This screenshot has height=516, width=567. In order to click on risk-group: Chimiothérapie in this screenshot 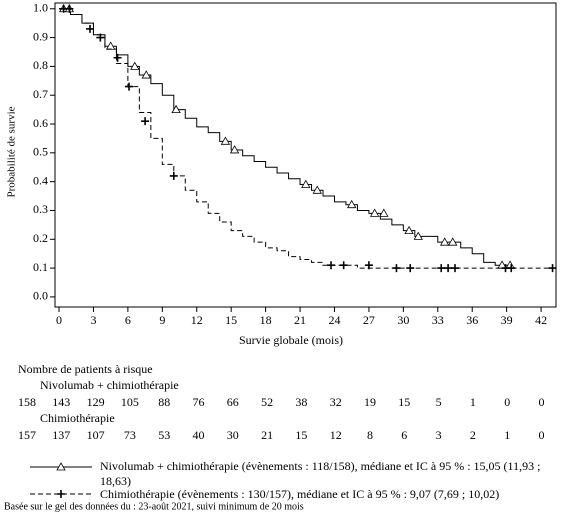, I will do `click(77, 418)`.